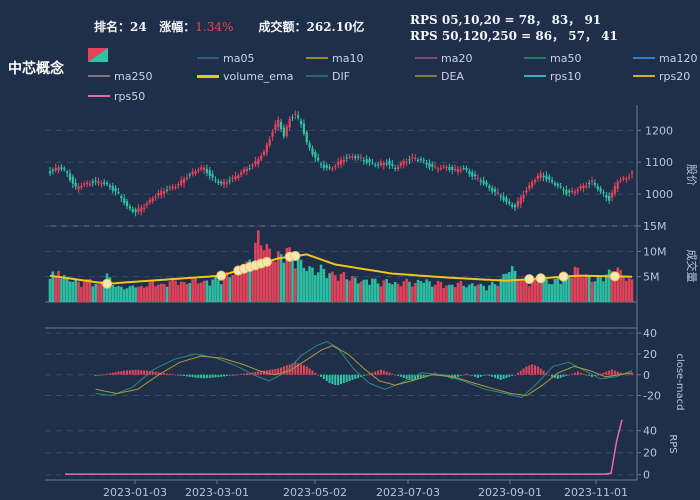 This screenshot has width=700, height=500. What do you see at coordinates (665, 58) in the screenshot?
I see `legend-item-ma120: ma120` at bounding box center [665, 58].